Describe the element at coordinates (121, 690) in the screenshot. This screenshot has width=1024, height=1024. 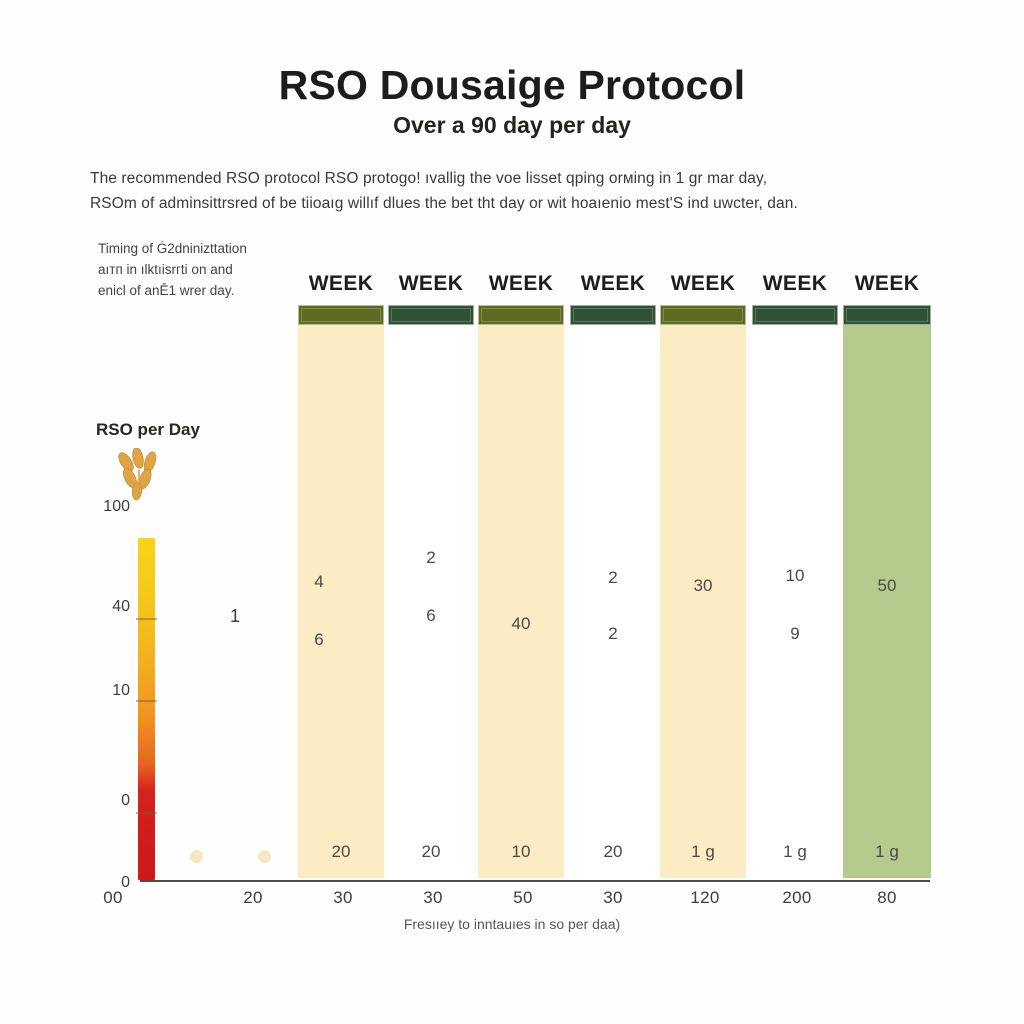
I see `y-tick-label: 10` at that location.